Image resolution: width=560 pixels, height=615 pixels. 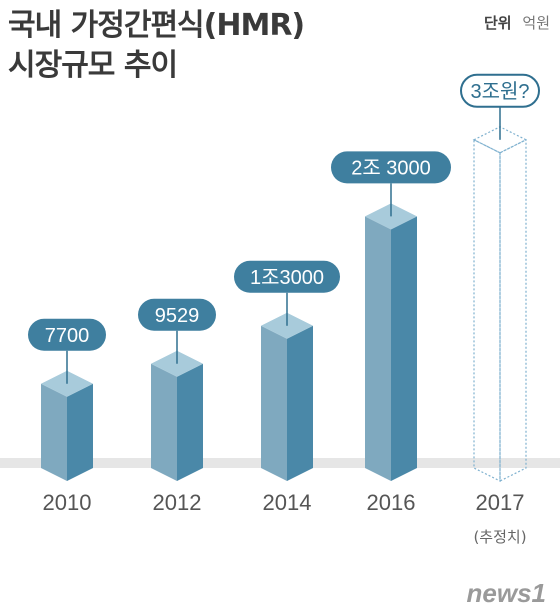 I want to click on unit-note: 단위 억원, so click(x=517, y=22).